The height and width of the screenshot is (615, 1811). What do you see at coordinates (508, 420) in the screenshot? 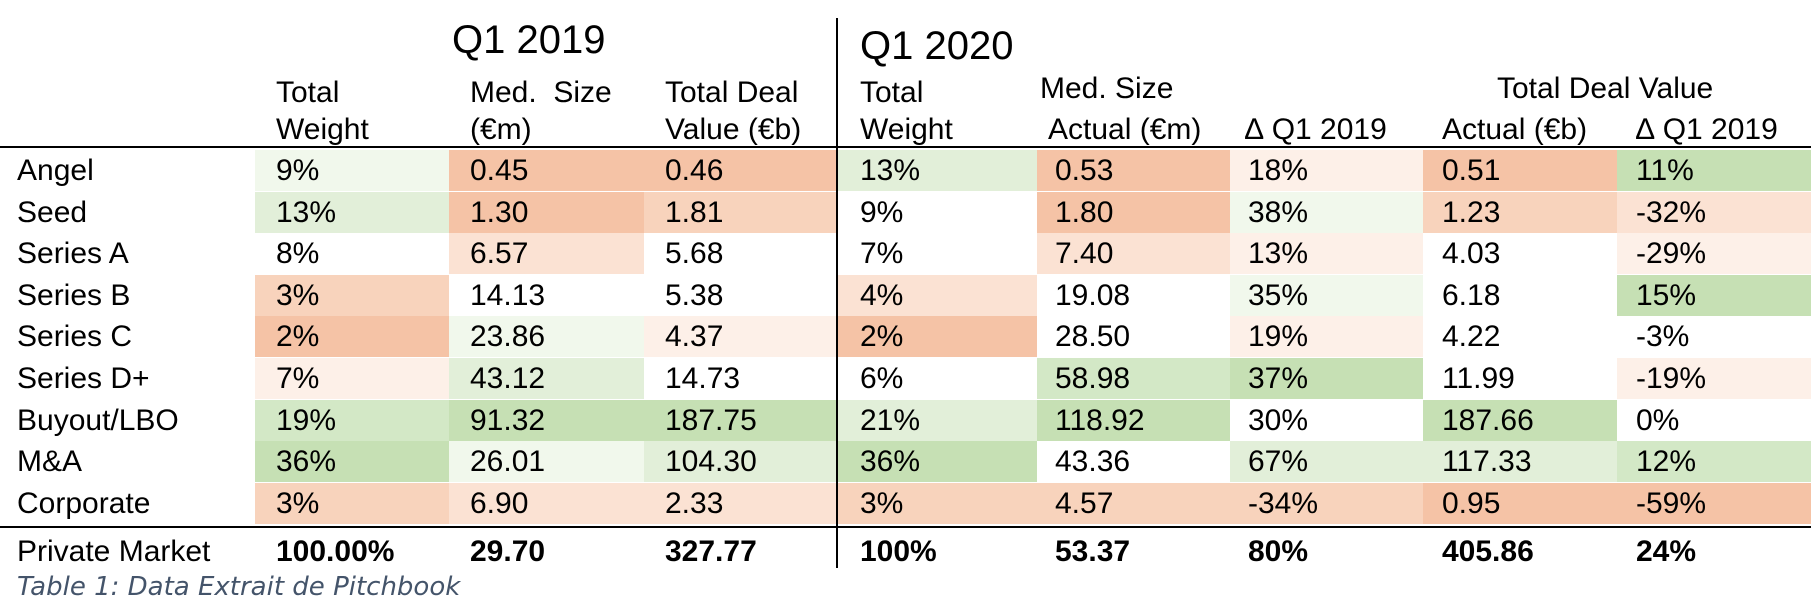
I see `cell-ms19: 91.32` at bounding box center [508, 420].